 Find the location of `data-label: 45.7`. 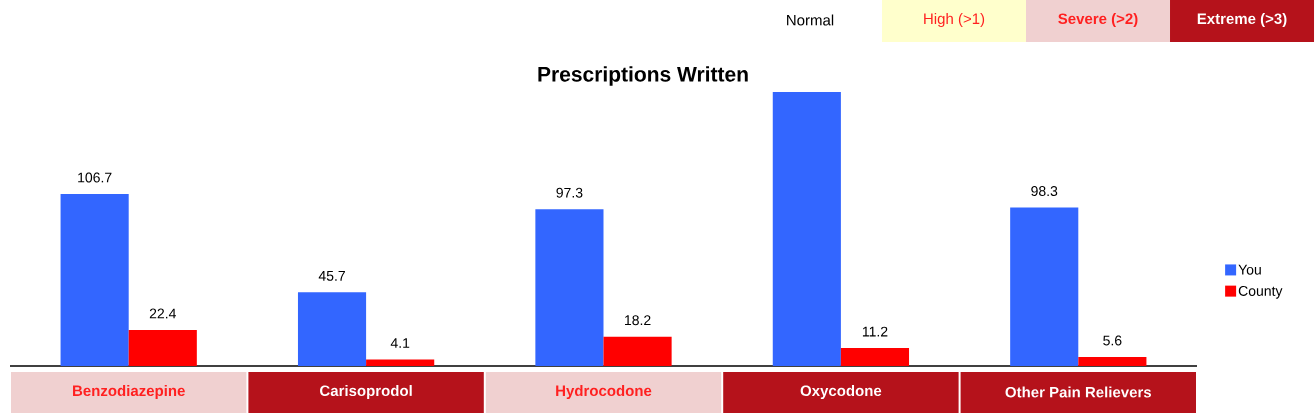

data-label: 45.7 is located at coordinates (331, 276).